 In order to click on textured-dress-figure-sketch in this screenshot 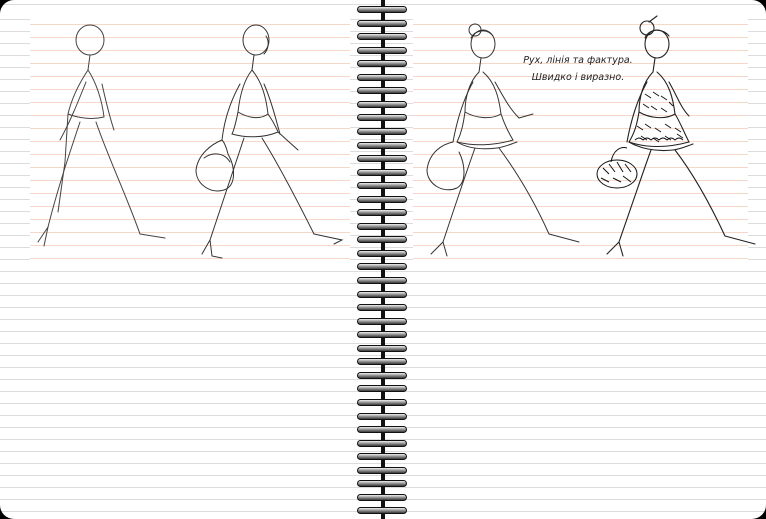, I will do `click(676, 136)`.